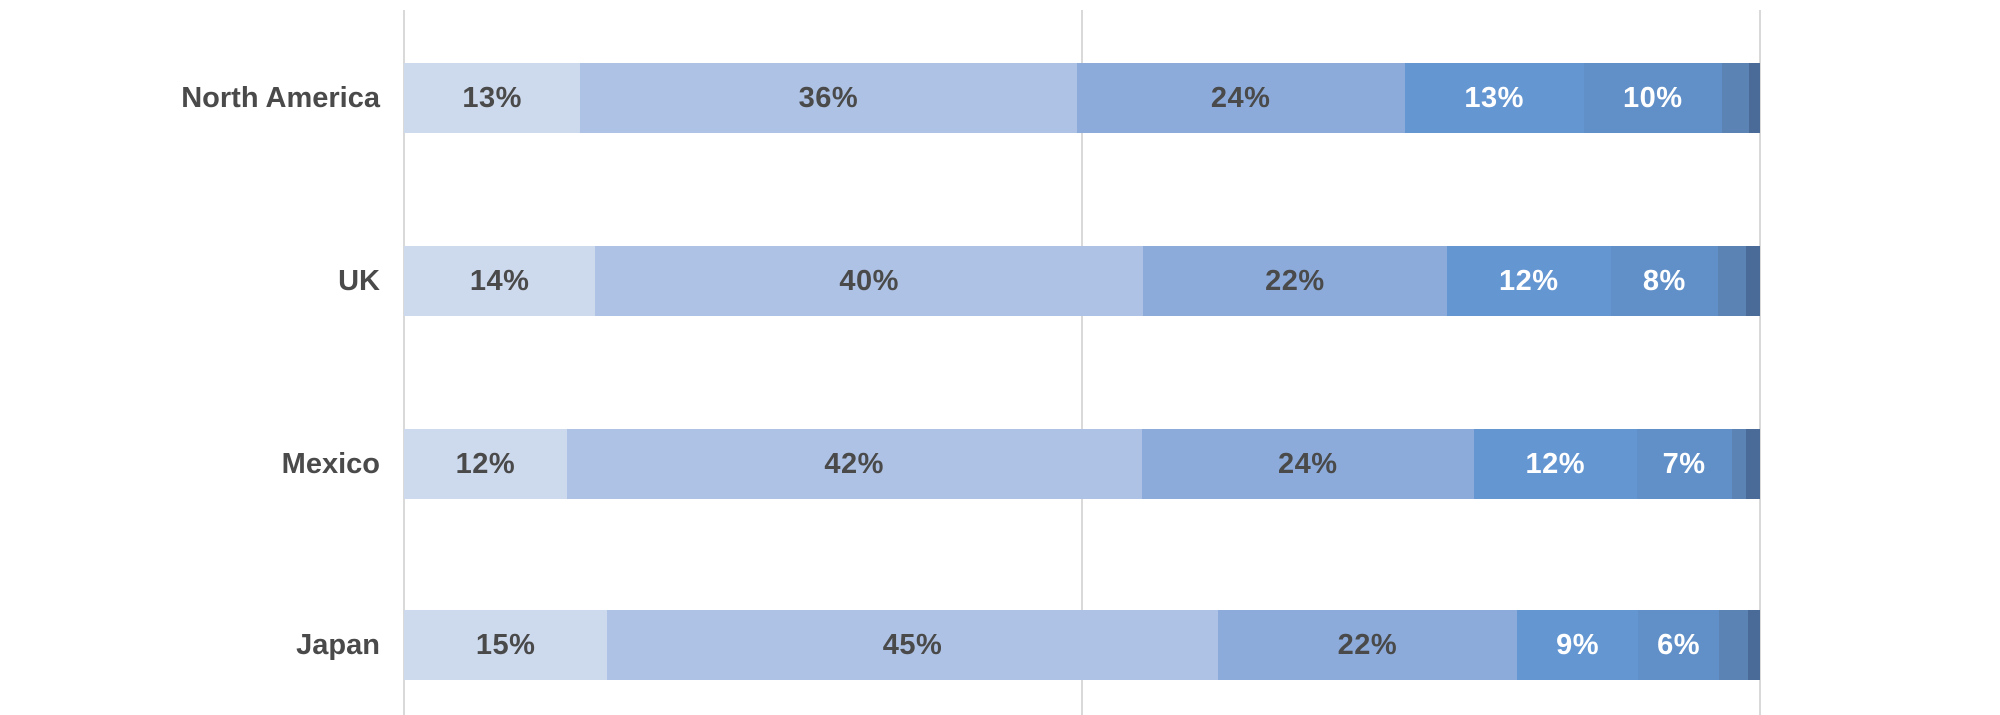 The height and width of the screenshot is (715, 2000). I want to click on stacked-bar: 13% 36% 24% 13% 10%, so click(1082, 98).